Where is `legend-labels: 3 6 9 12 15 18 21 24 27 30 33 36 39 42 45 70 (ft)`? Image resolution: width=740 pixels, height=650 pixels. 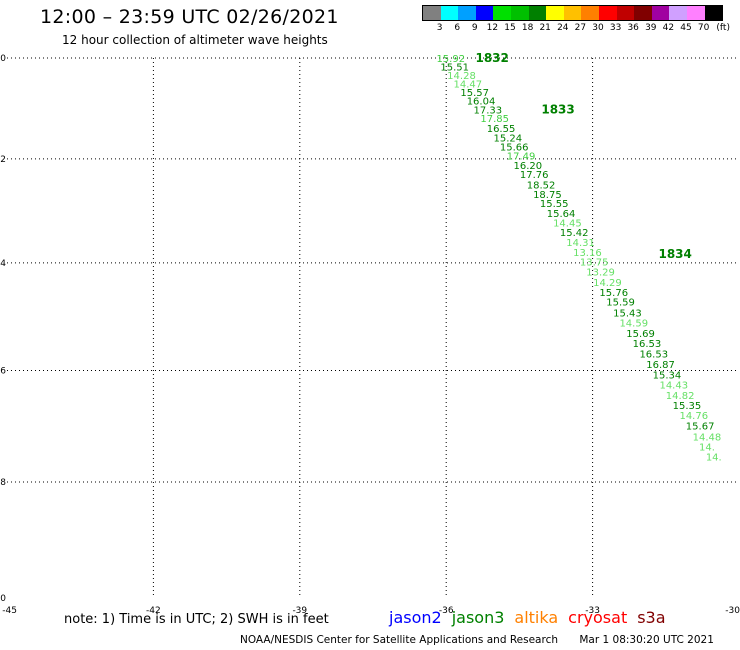 legend-labels: 3 6 9 12 15 18 21 24 27 30 33 36 39 42 45 70 (ft) is located at coordinates (576, 29).